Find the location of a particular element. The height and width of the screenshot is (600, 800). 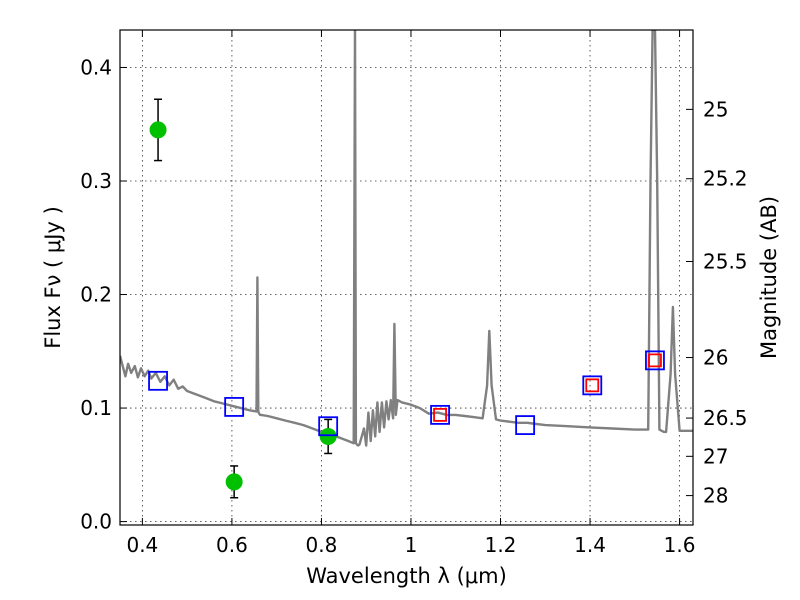

right-tick-label: 25.5 is located at coordinates (725, 261).